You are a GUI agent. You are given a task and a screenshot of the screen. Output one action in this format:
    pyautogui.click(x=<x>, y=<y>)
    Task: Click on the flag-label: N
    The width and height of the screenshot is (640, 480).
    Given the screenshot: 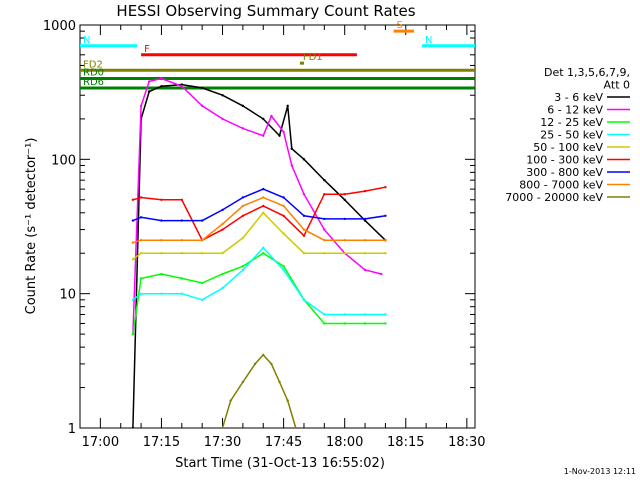 What is the action you would take?
    pyautogui.click(x=86, y=40)
    